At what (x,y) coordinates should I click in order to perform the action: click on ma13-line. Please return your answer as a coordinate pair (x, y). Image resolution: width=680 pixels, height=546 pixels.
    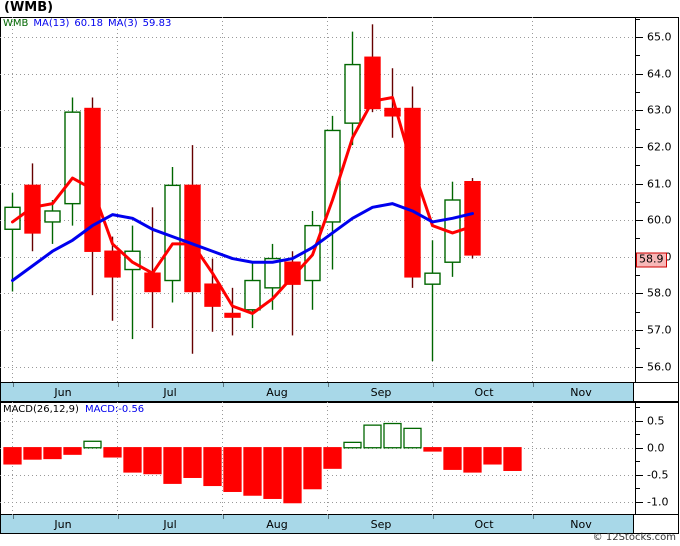
    Looking at the image, I should click on (242, 242).